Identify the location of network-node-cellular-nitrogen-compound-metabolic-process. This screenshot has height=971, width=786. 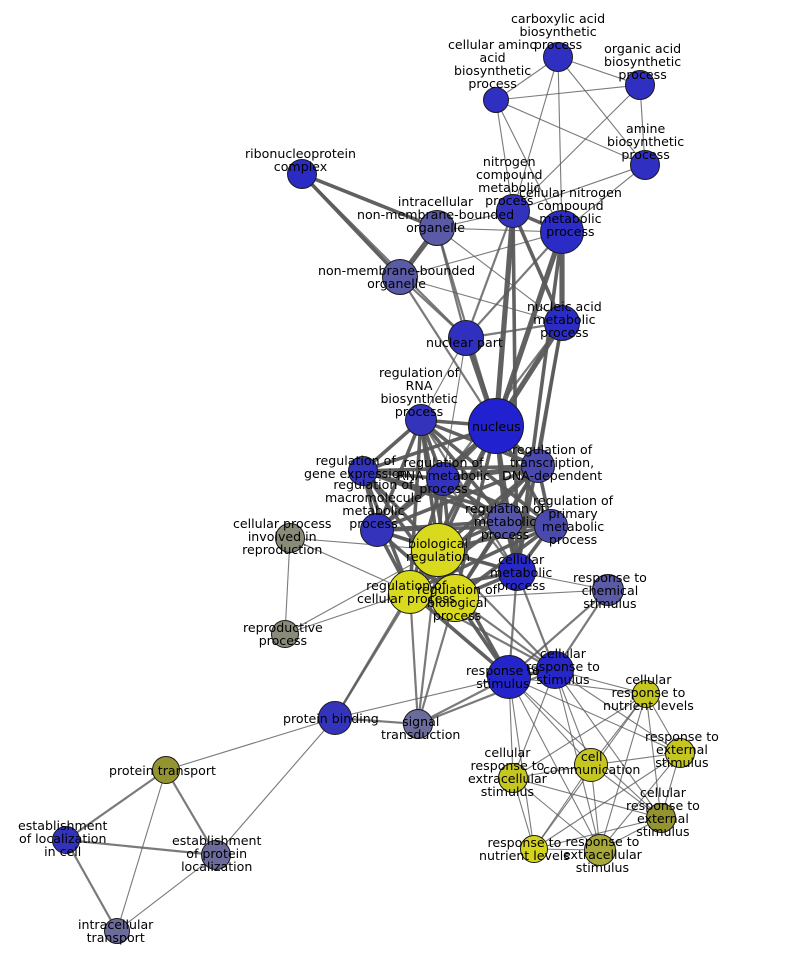
(562, 232).